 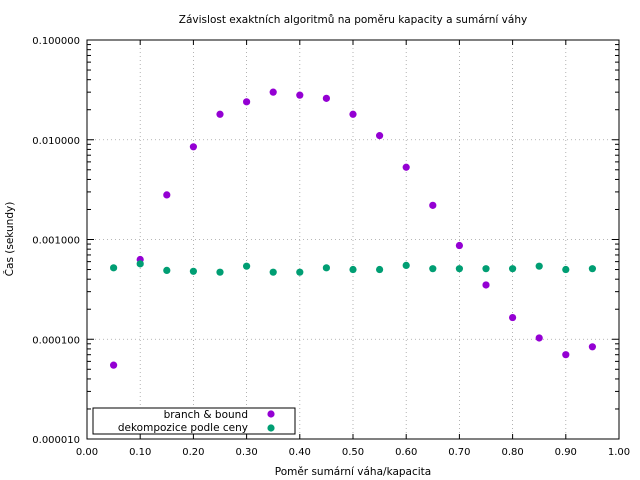 I want to click on x-tick-label: 1.00, so click(x=619, y=452).